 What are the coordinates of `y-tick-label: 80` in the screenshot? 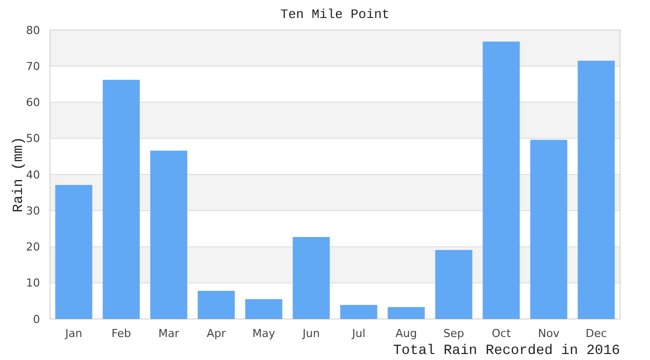 It's located at (33, 30).